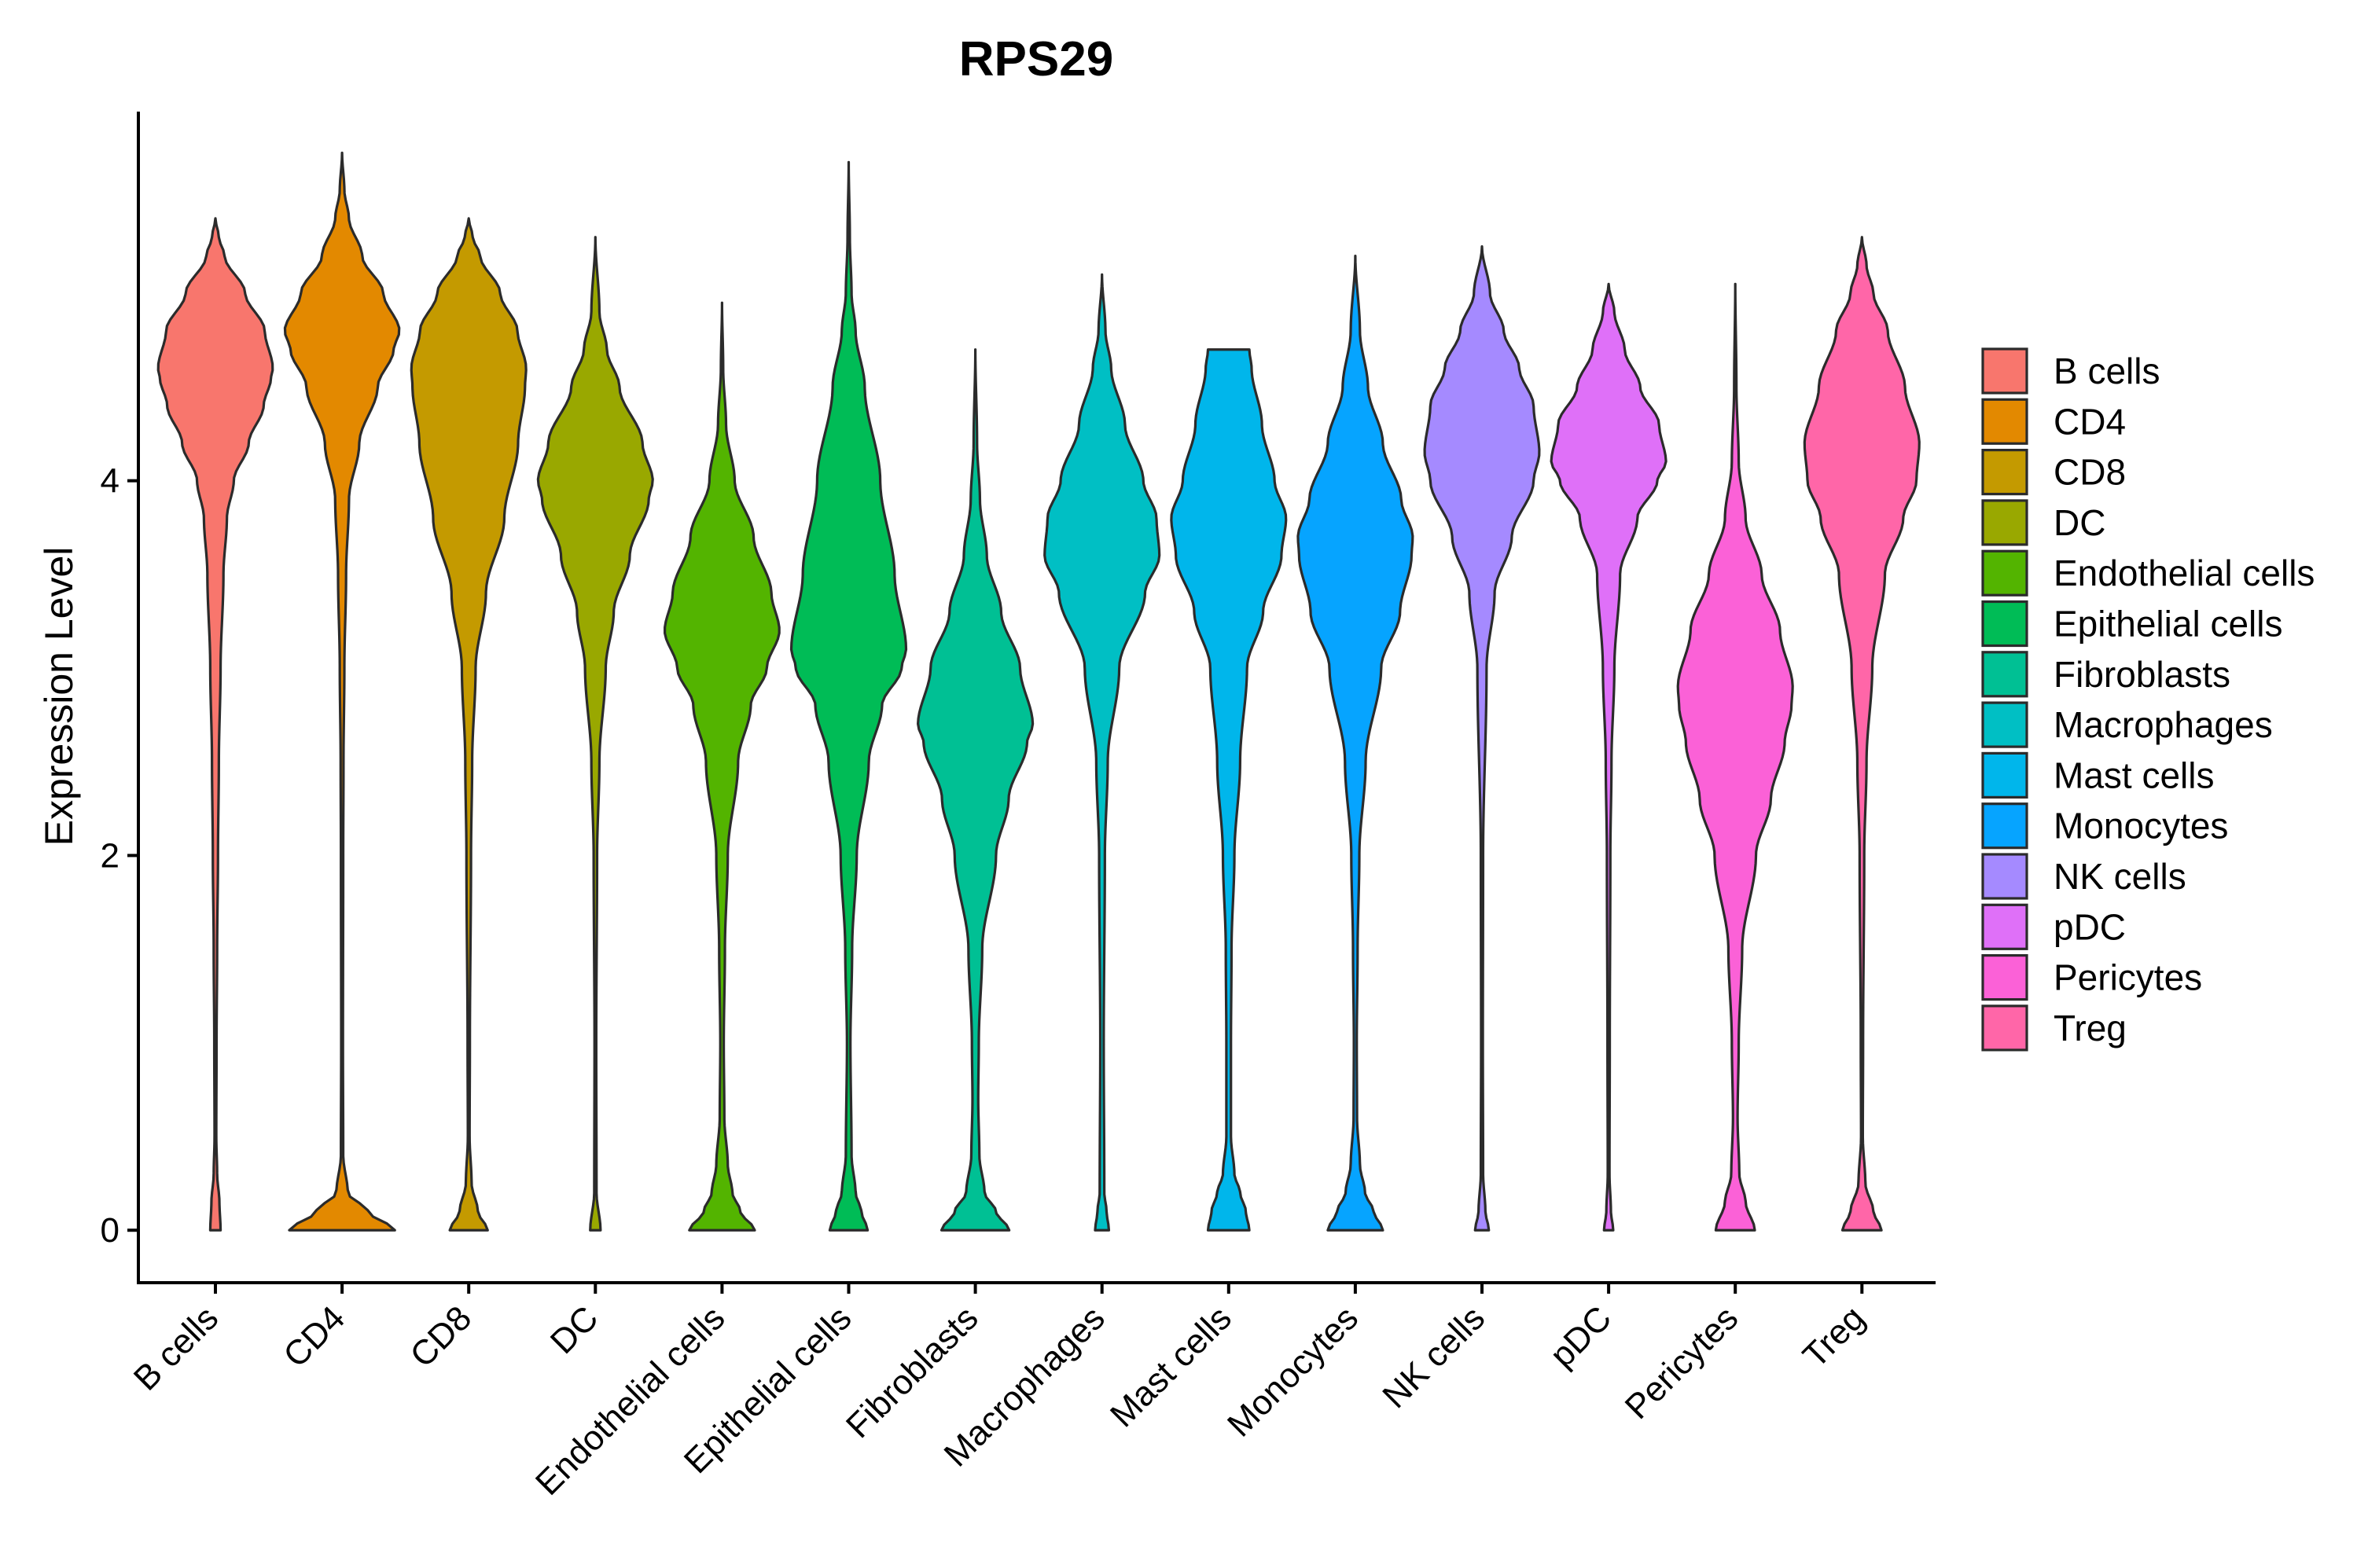 The image size is (2368, 1568). I want to click on legend-key-cd4, so click(2004, 421).